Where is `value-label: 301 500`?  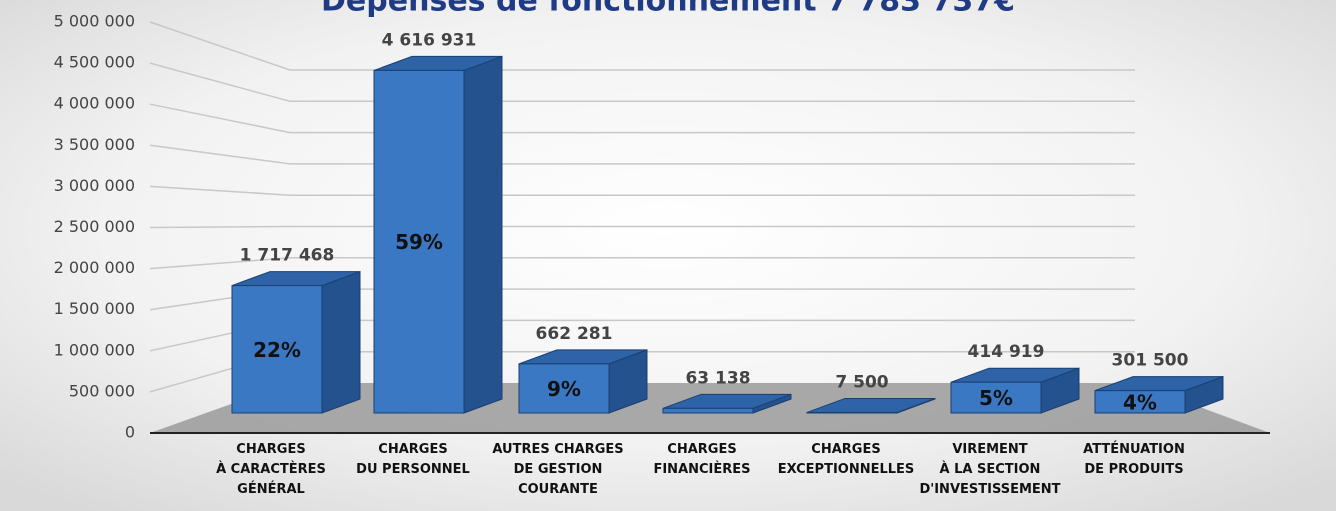 value-label: 301 500 is located at coordinates (1150, 361).